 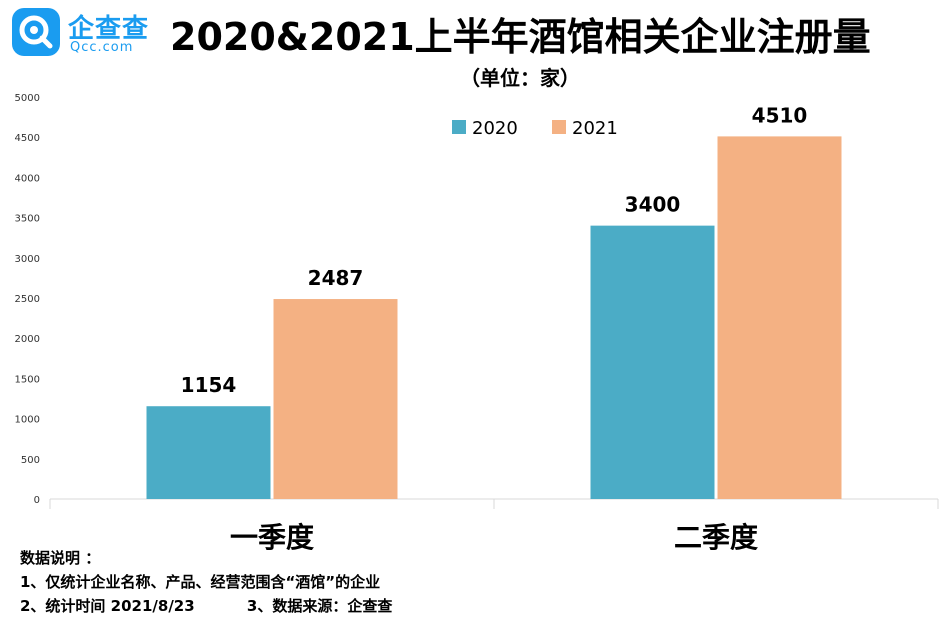 What do you see at coordinates (595, 128) in the screenshot?
I see `legend-label: 2021` at bounding box center [595, 128].